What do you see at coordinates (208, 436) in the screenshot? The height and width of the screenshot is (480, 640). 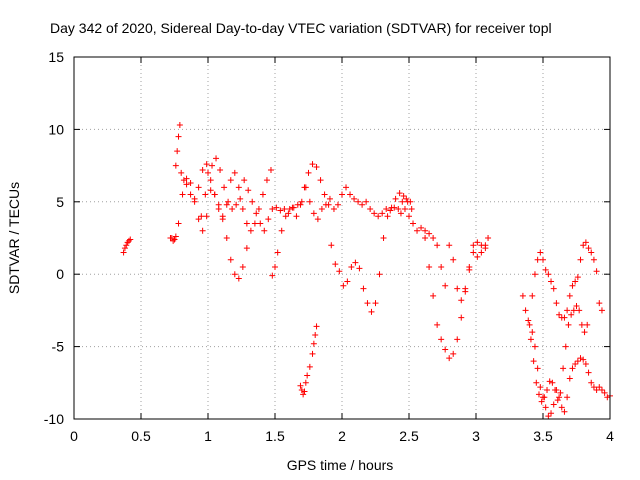 I see `x-tick-label: 1` at bounding box center [208, 436].